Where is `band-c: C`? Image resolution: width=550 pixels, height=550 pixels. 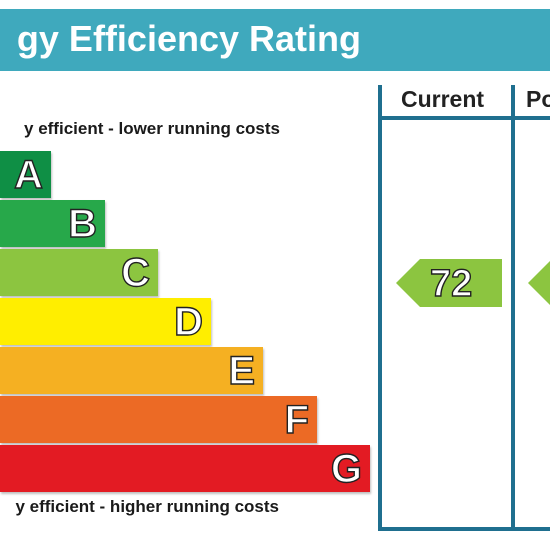 band-c: C is located at coordinates (79, 272).